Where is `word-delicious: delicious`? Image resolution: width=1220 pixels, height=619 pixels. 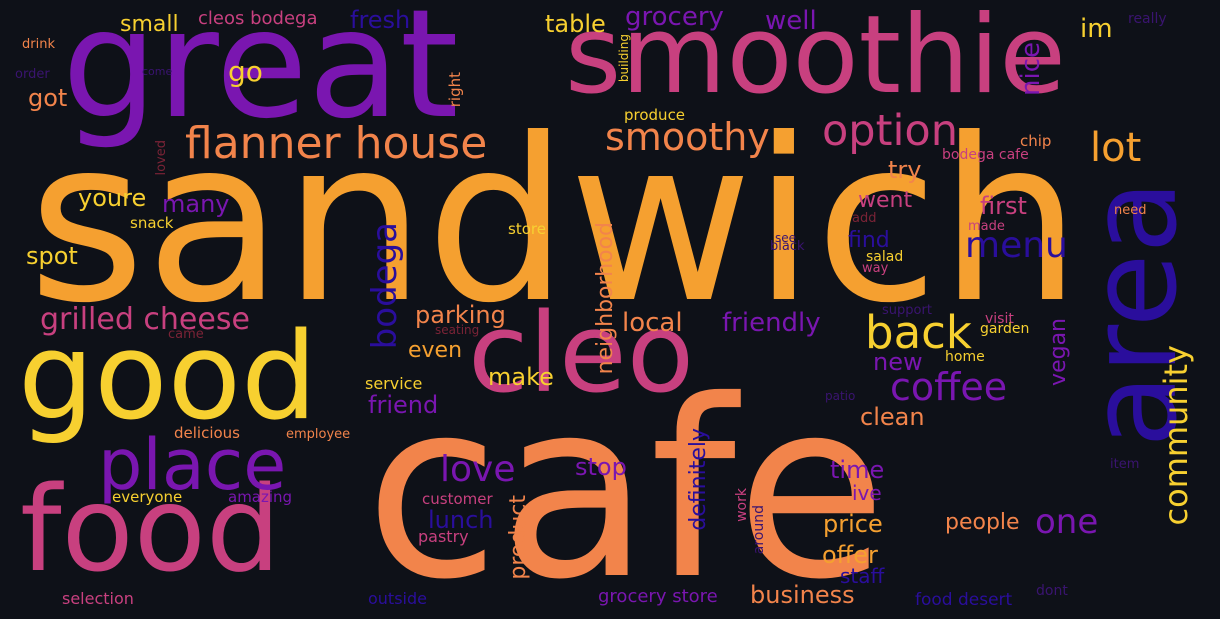 word-delicious: delicious is located at coordinates (207, 433).